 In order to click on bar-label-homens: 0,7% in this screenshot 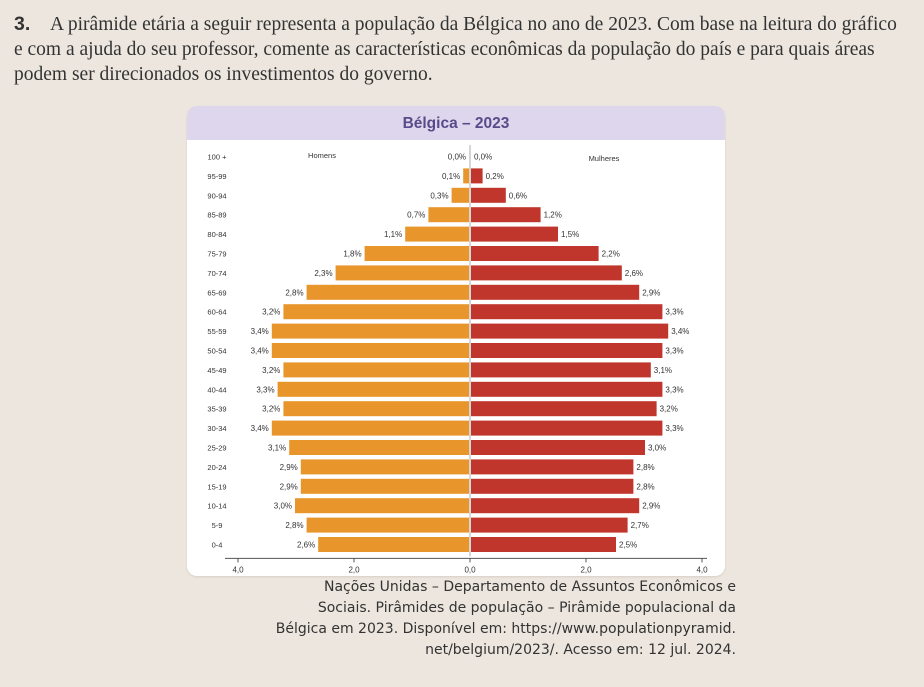, I will do `click(416, 215)`.